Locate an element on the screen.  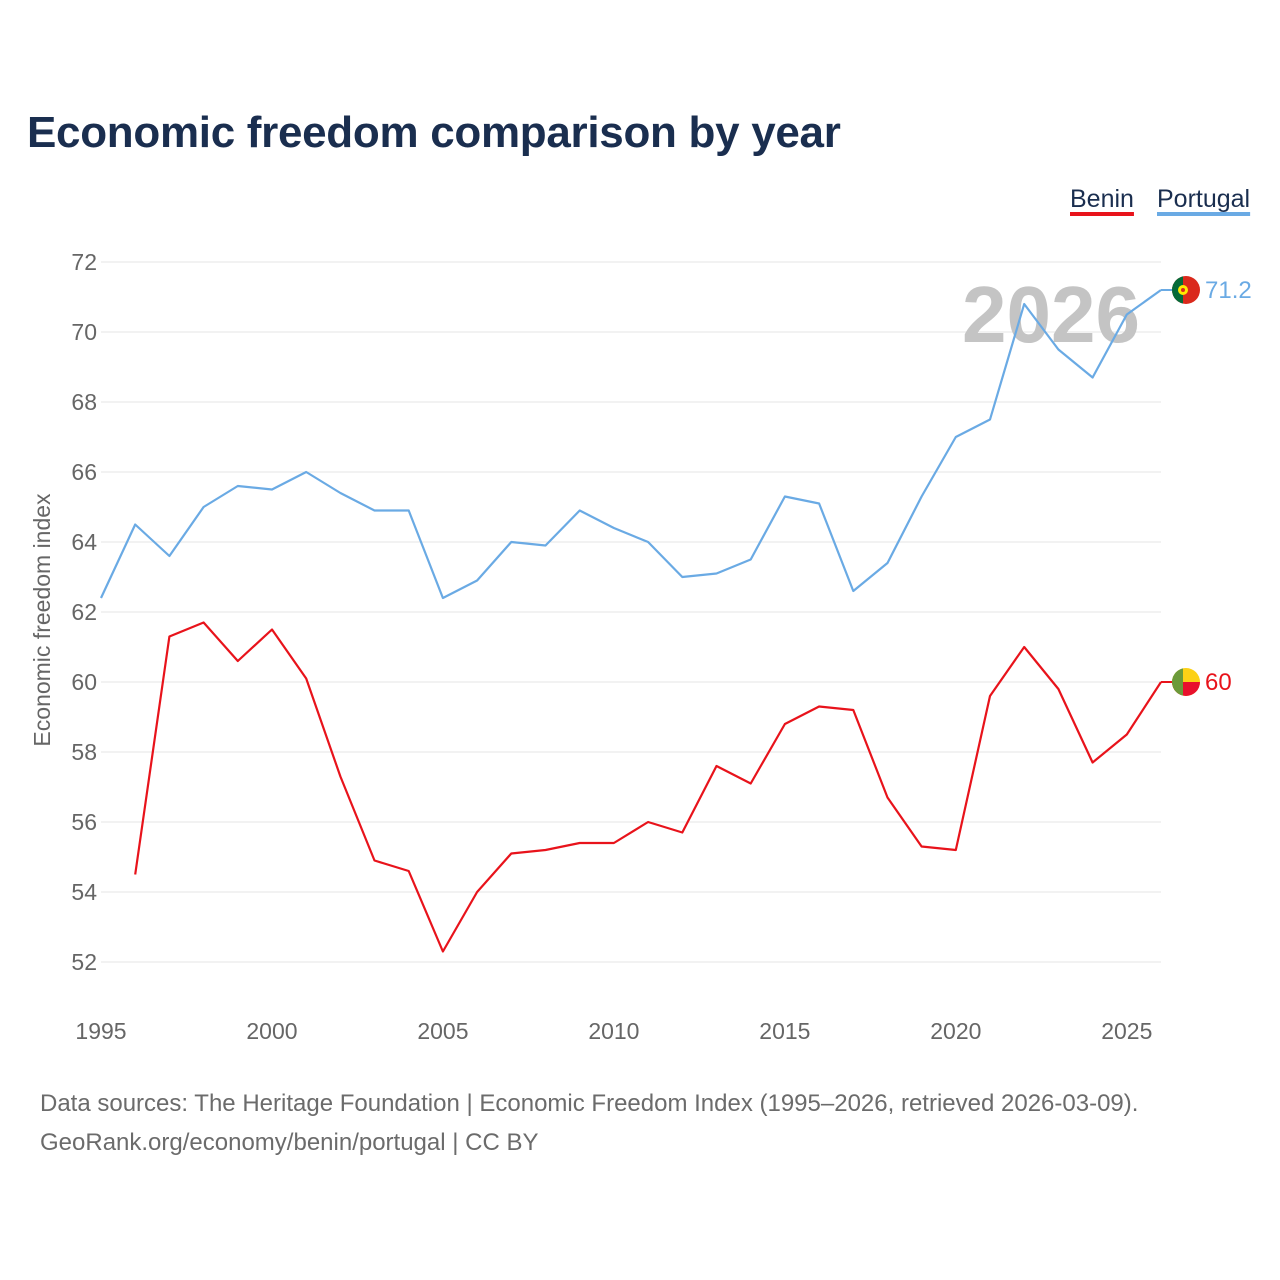
y-tick-label-56: 56 is located at coordinates (84, 822).